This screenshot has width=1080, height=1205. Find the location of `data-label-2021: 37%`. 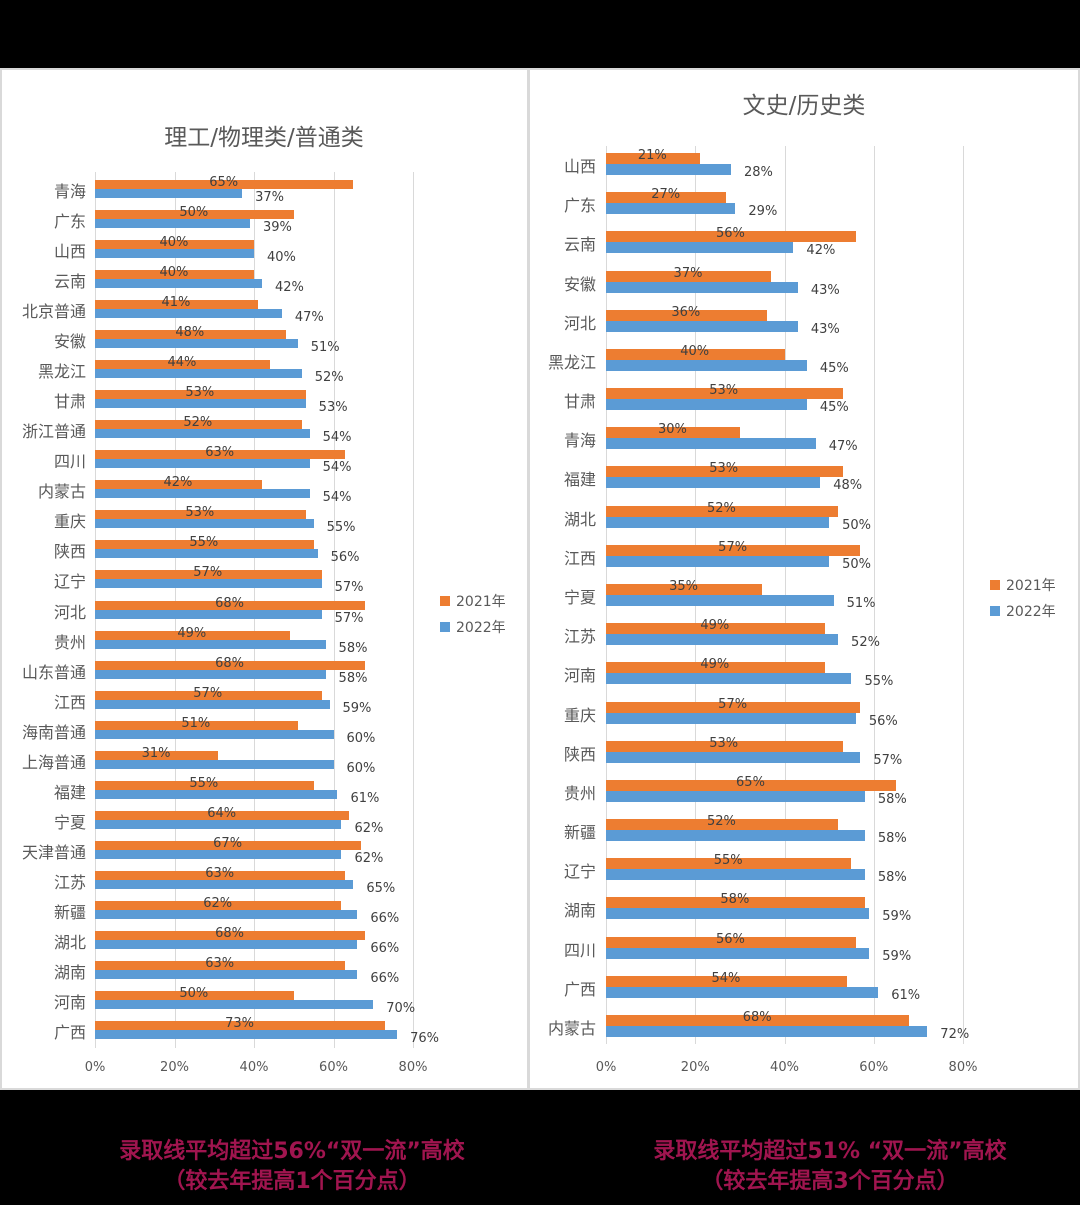

data-label-2021: 37% is located at coordinates (688, 273).